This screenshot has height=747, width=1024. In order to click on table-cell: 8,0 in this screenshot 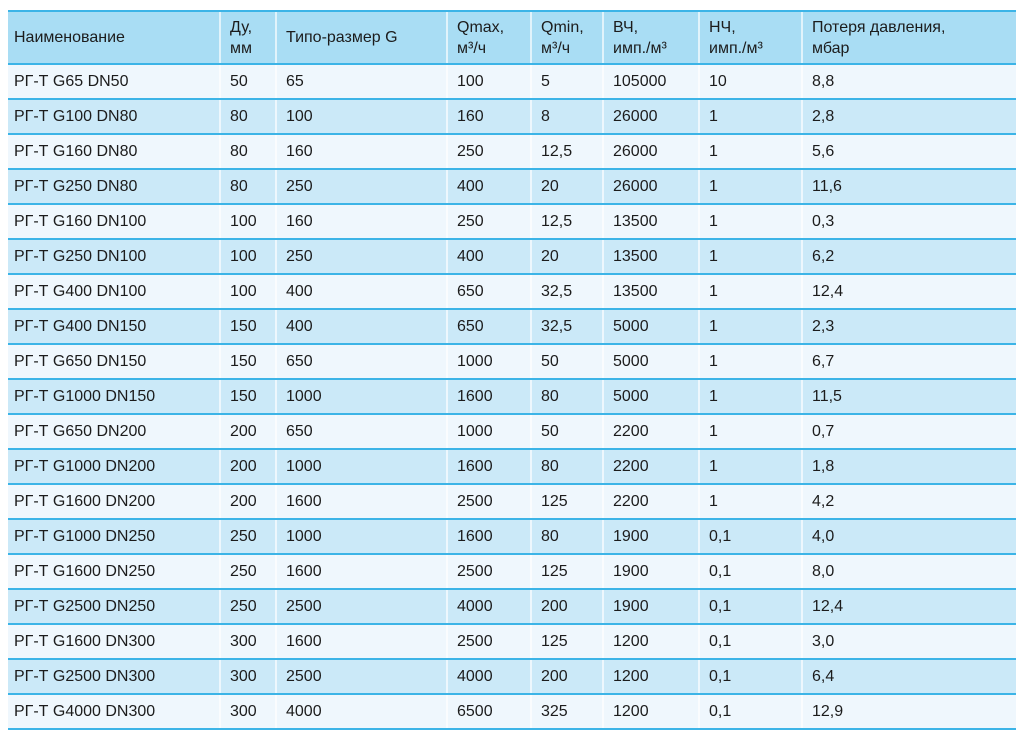, I will do `click(908, 571)`.